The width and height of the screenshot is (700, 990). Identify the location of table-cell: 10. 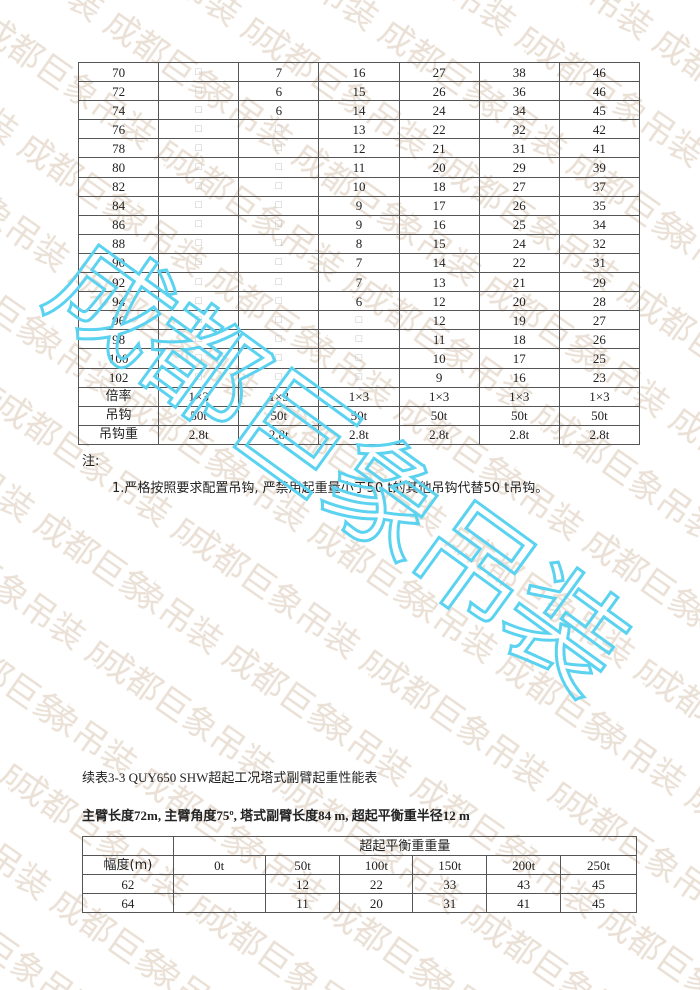
(359, 186).